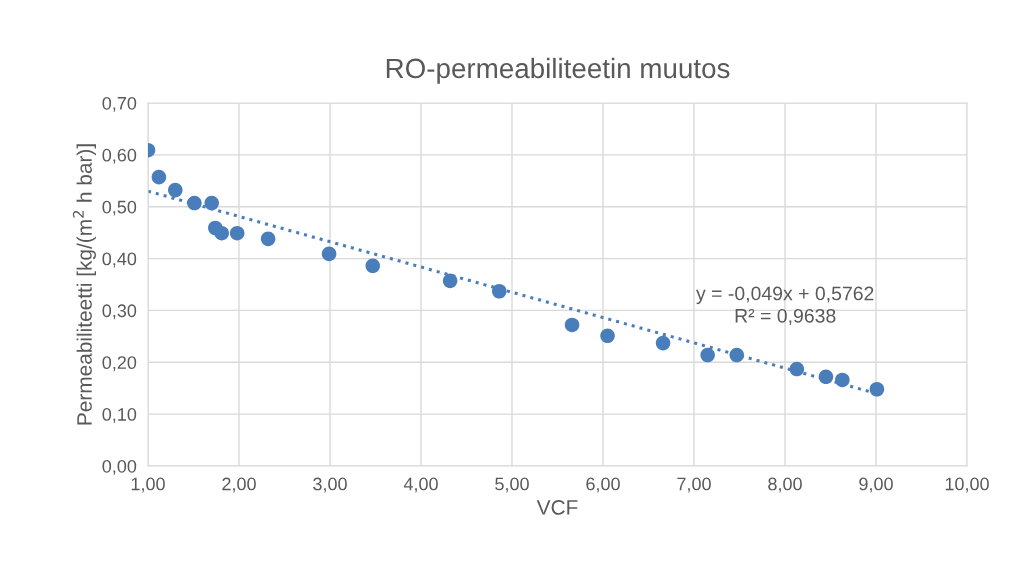 This screenshot has height=579, width=1018. Describe the element at coordinates (119, 415) in the screenshot. I see `y-tick-label: 0,10` at that location.